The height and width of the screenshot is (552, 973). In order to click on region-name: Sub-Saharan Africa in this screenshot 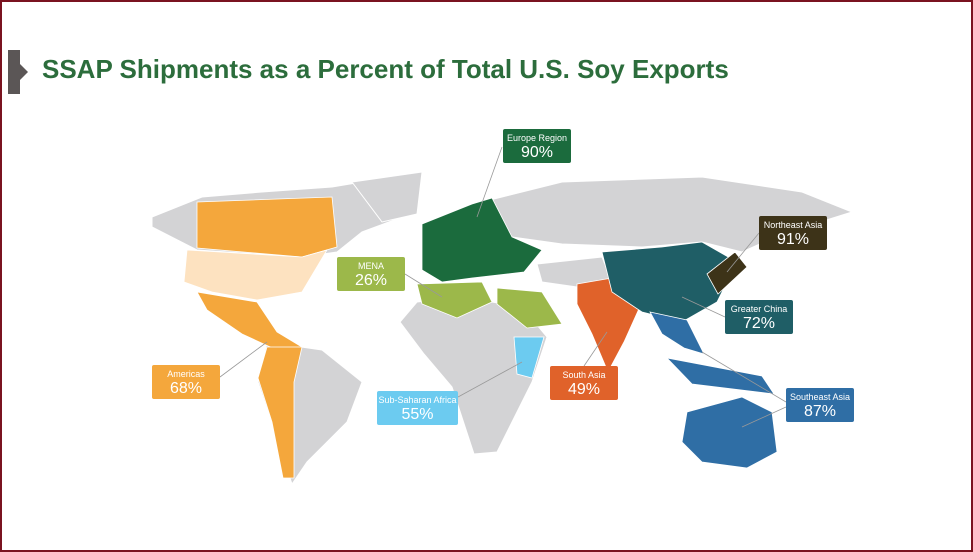, I will do `click(417, 400)`.